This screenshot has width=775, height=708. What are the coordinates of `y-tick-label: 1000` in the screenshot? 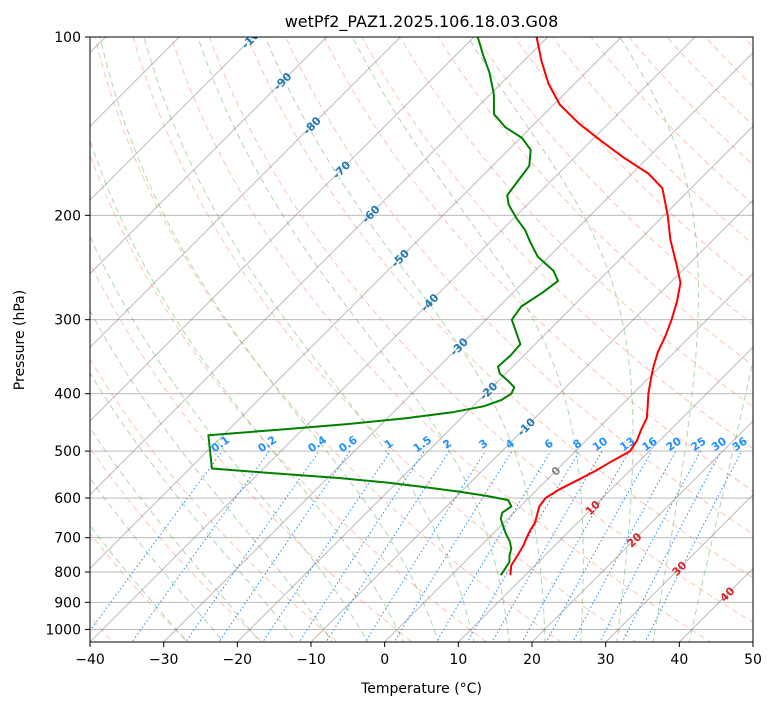 It's located at (63, 630).